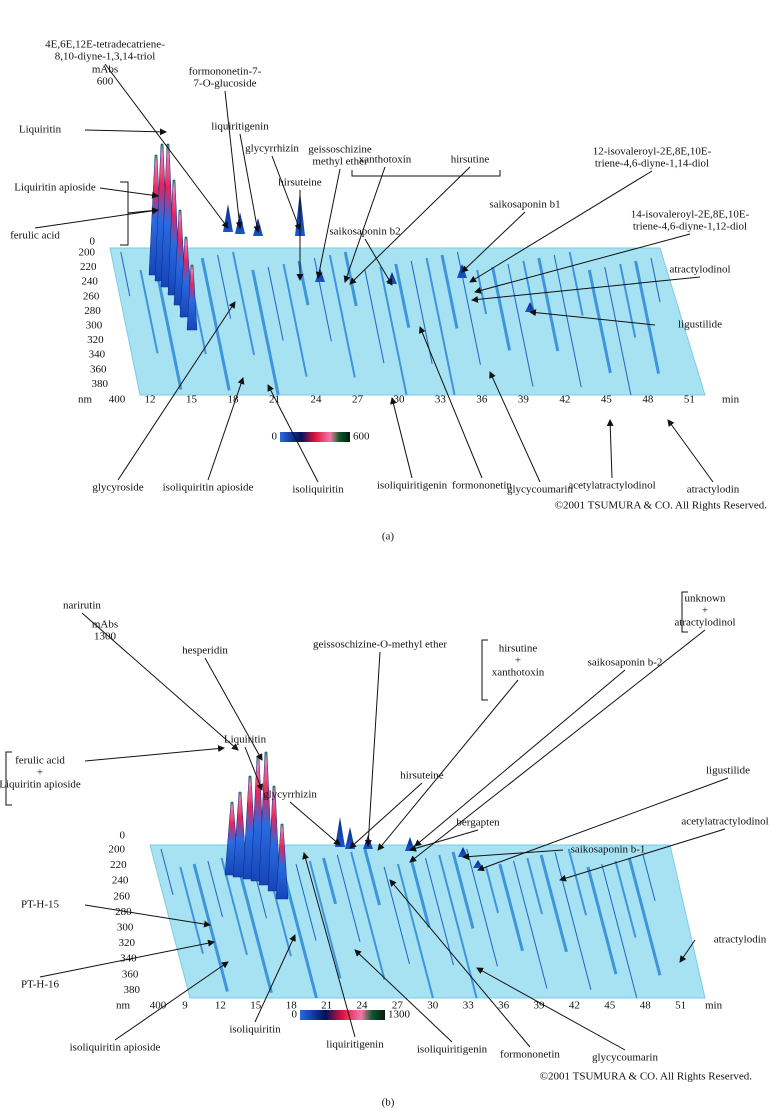 This screenshot has height=1112, width=777. Describe the element at coordinates (225, 72) in the screenshot. I see `compound-label: formononetin-7-` at that location.